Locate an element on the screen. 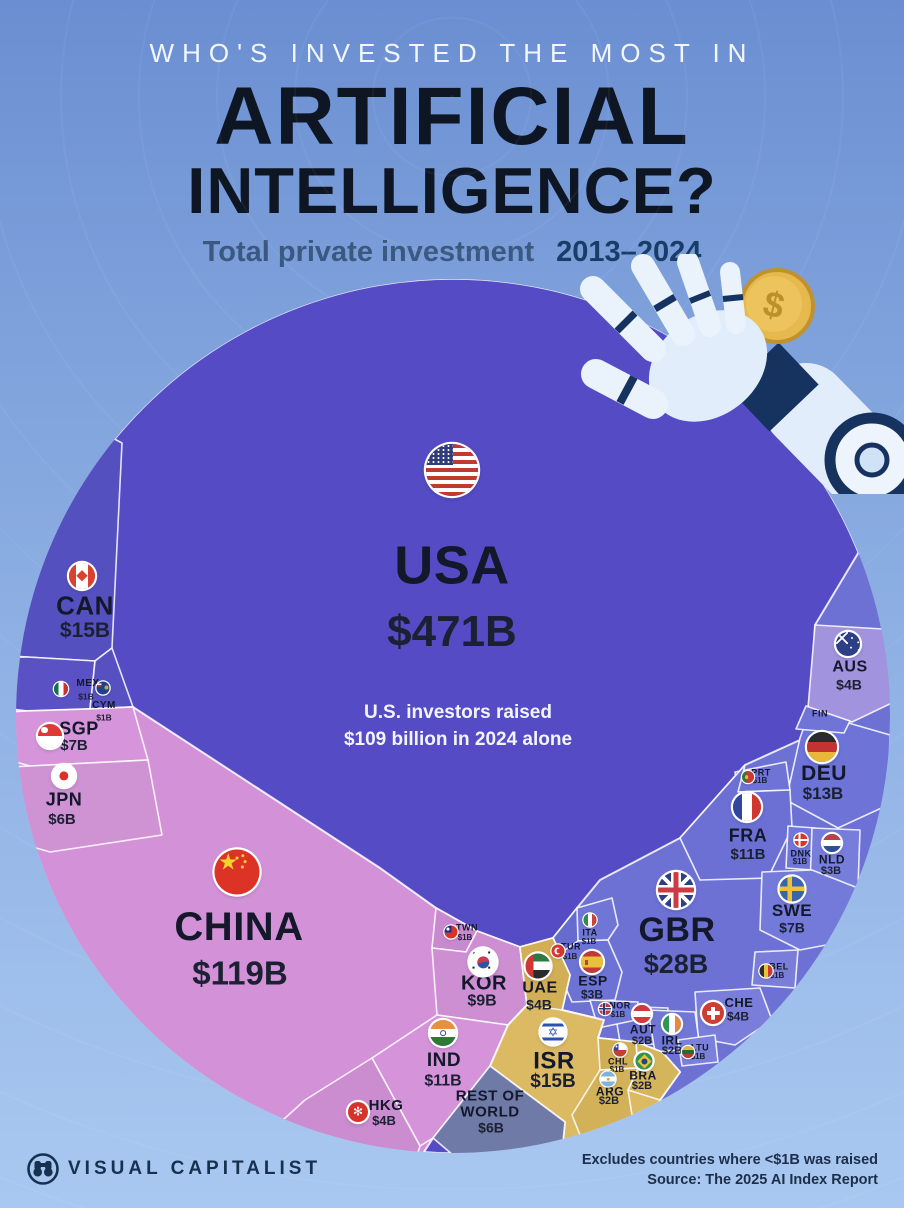 Image resolution: width=904 pixels, height=1208 pixels. region-jpn is located at coordinates (89, 806).